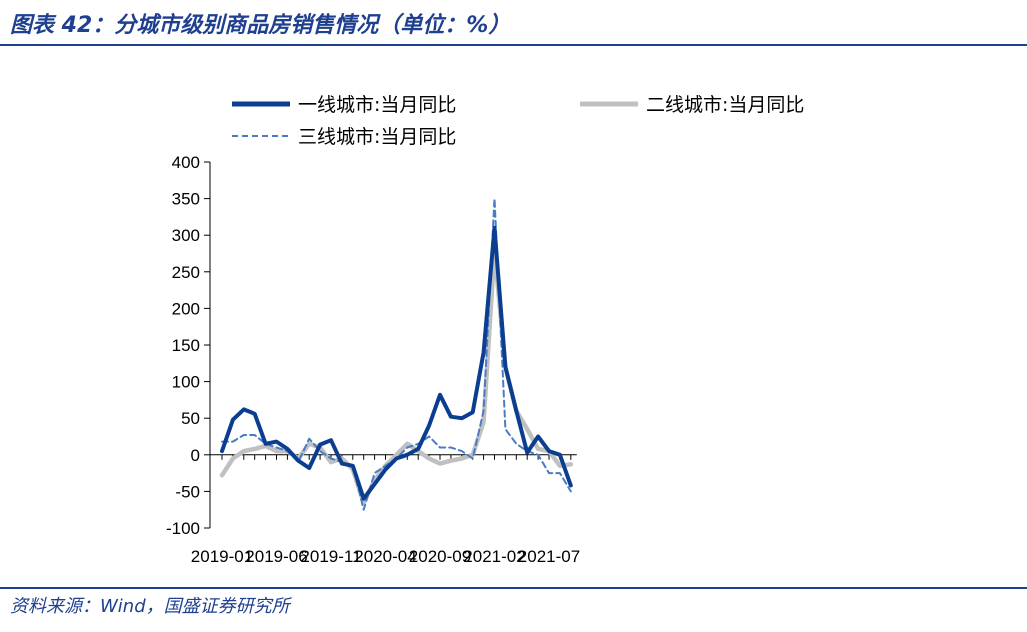  I want to click on footer-divider, so click(513, 588).